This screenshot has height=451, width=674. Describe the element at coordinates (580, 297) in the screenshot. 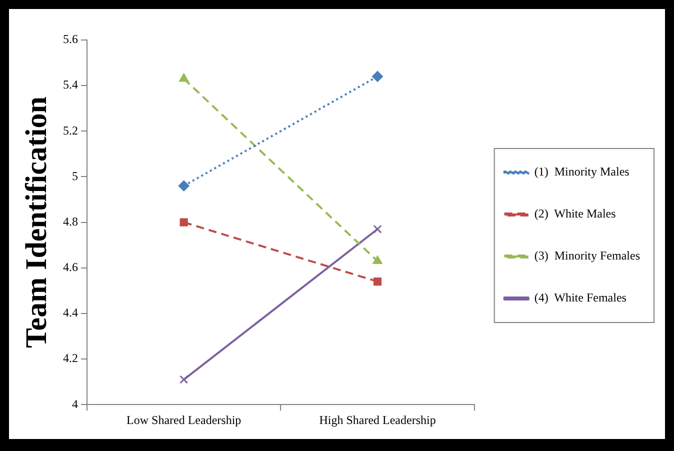

I see `legend-label: (4) White Females` at that location.